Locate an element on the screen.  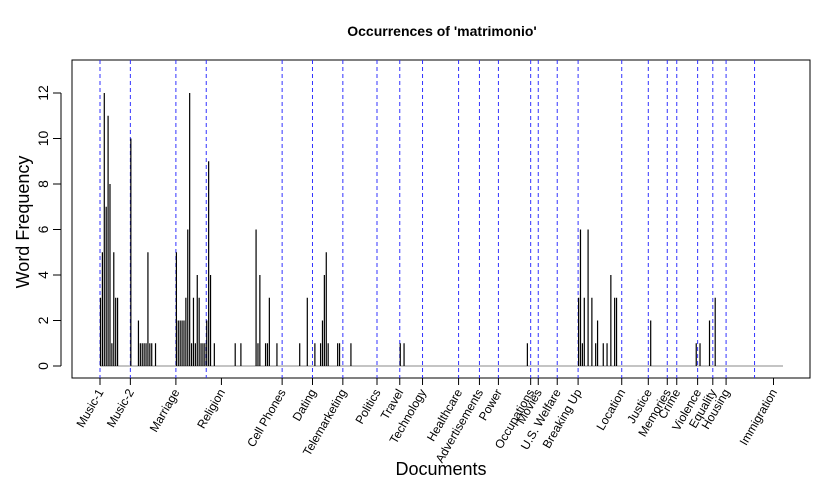
x-tick-label: Cell Phones is located at coordinates (266, 418).